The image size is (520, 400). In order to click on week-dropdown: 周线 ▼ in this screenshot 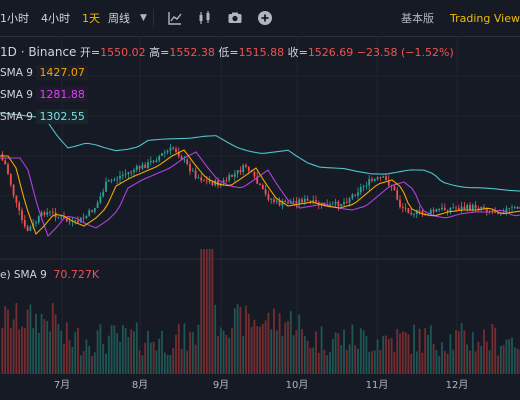, I will do `click(126, 18)`.